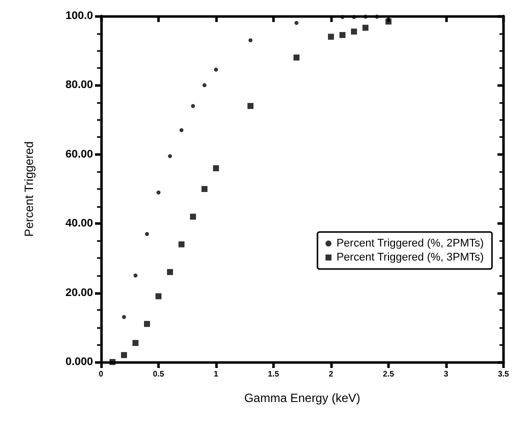  I want to click on legend-label: Percent Triggered (%, 3PMTs), so click(410, 258).